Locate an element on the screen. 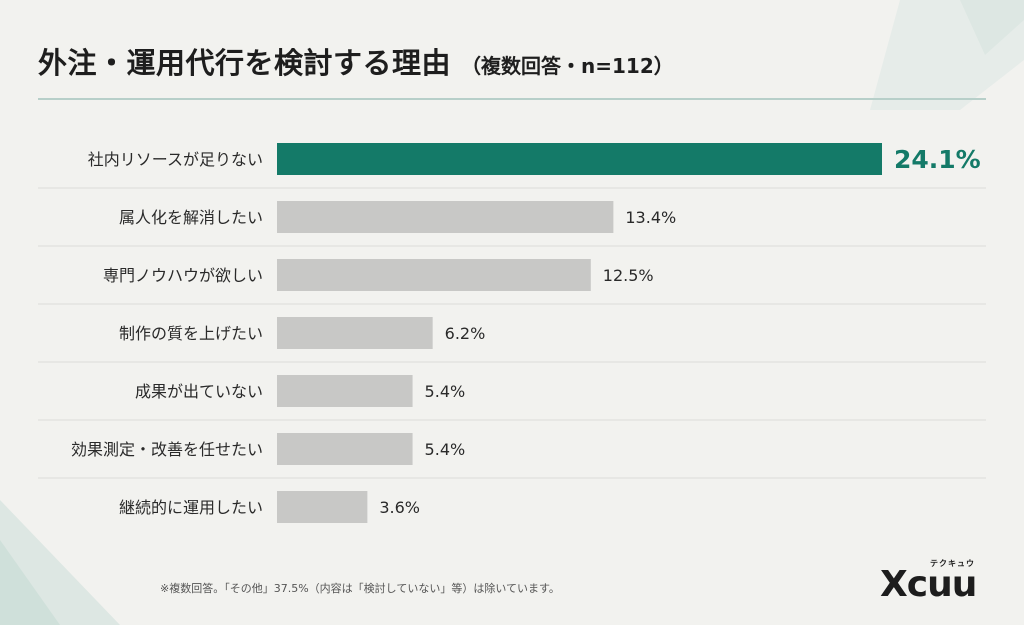 Image resolution: width=1024 pixels, height=625 pixels. value-label: 3.6% is located at coordinates (399, 507).